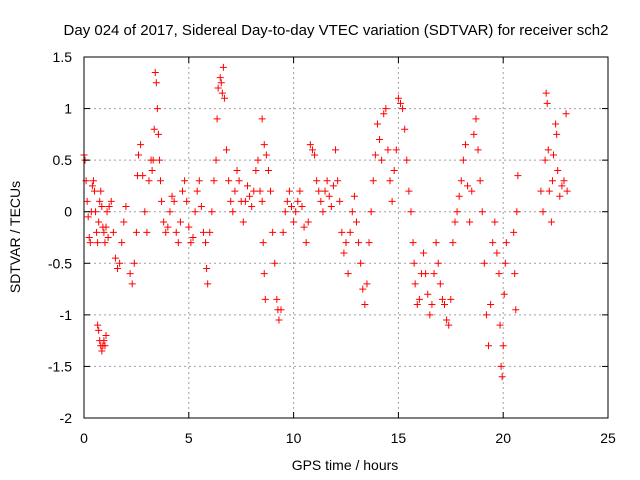 This screenshot has height=480, width=640. I want to click on y-tick-label: -2, so click(66, 418).